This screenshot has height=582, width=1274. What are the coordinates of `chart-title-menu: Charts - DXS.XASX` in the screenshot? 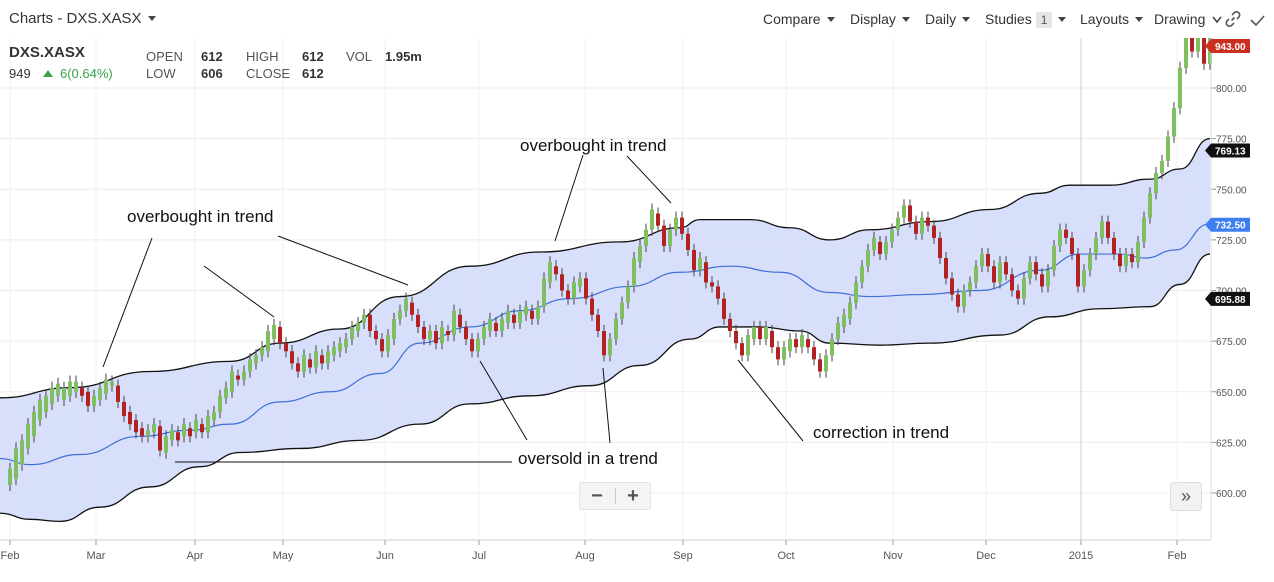 It's located at (82, 18).